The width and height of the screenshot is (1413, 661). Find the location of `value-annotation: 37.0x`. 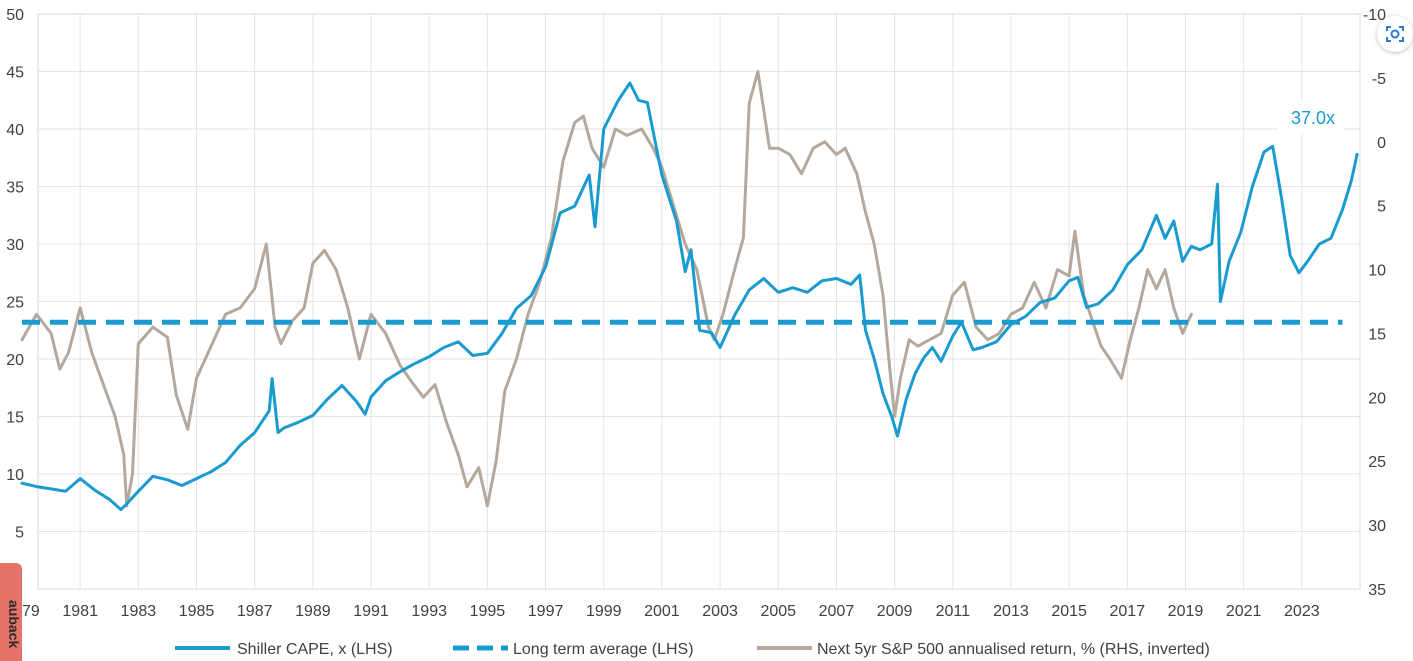

value-annotation: 37.0x is located at coordinates (1311, 117).